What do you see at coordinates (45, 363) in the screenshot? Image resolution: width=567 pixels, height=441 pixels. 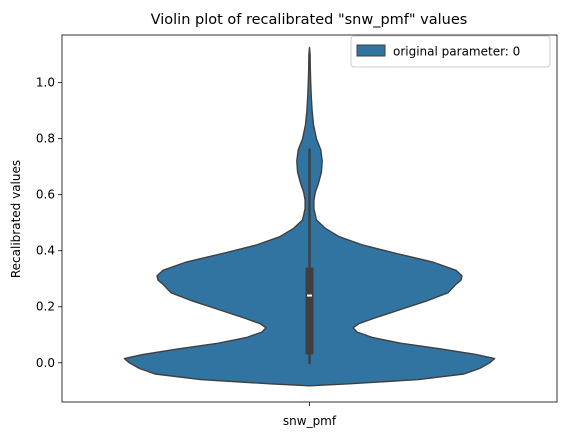 I see `y-tick-label: 0.0` at bounding box center [45, 363].